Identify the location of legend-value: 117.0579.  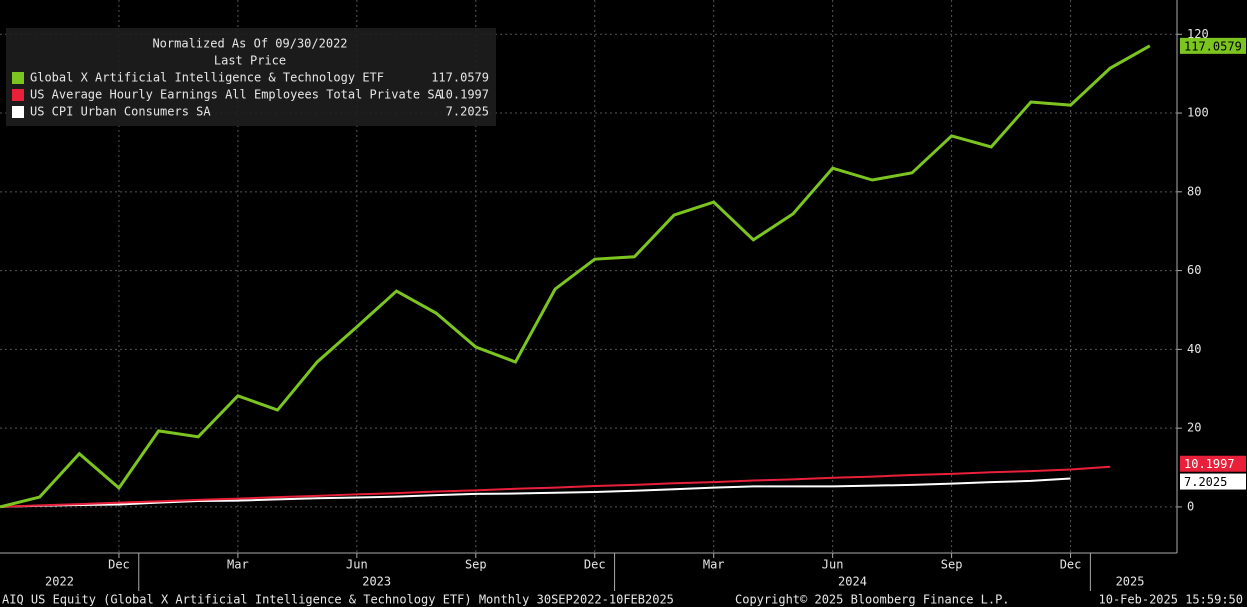
(460, 78).